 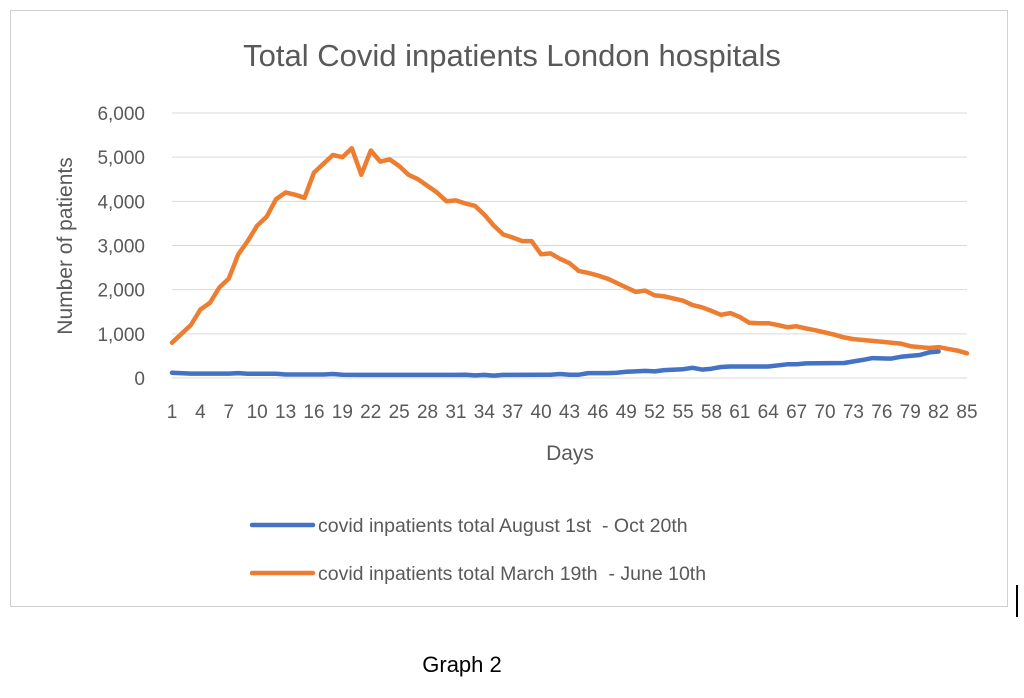 What do you see at coordinates (626, 412) in the screenshot?
I see `x-tick-label-49: 49` at bounding box center [626, 412].